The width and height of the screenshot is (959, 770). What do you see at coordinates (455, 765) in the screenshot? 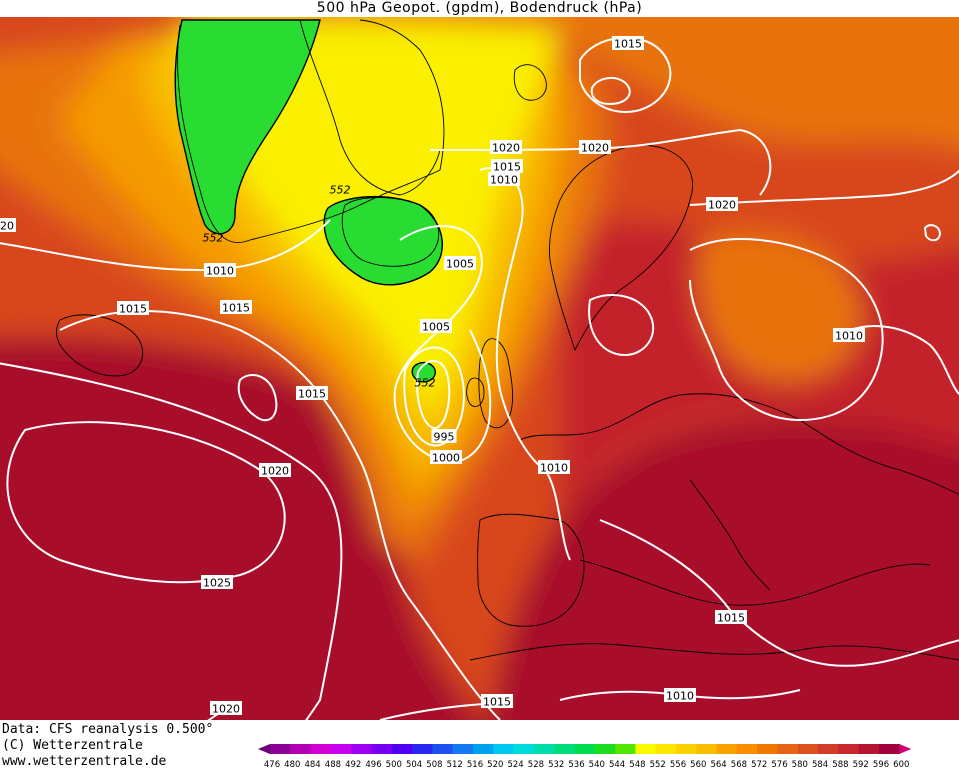
I see `colorbar-tick-label: 512` at bounding box center [455, 765].